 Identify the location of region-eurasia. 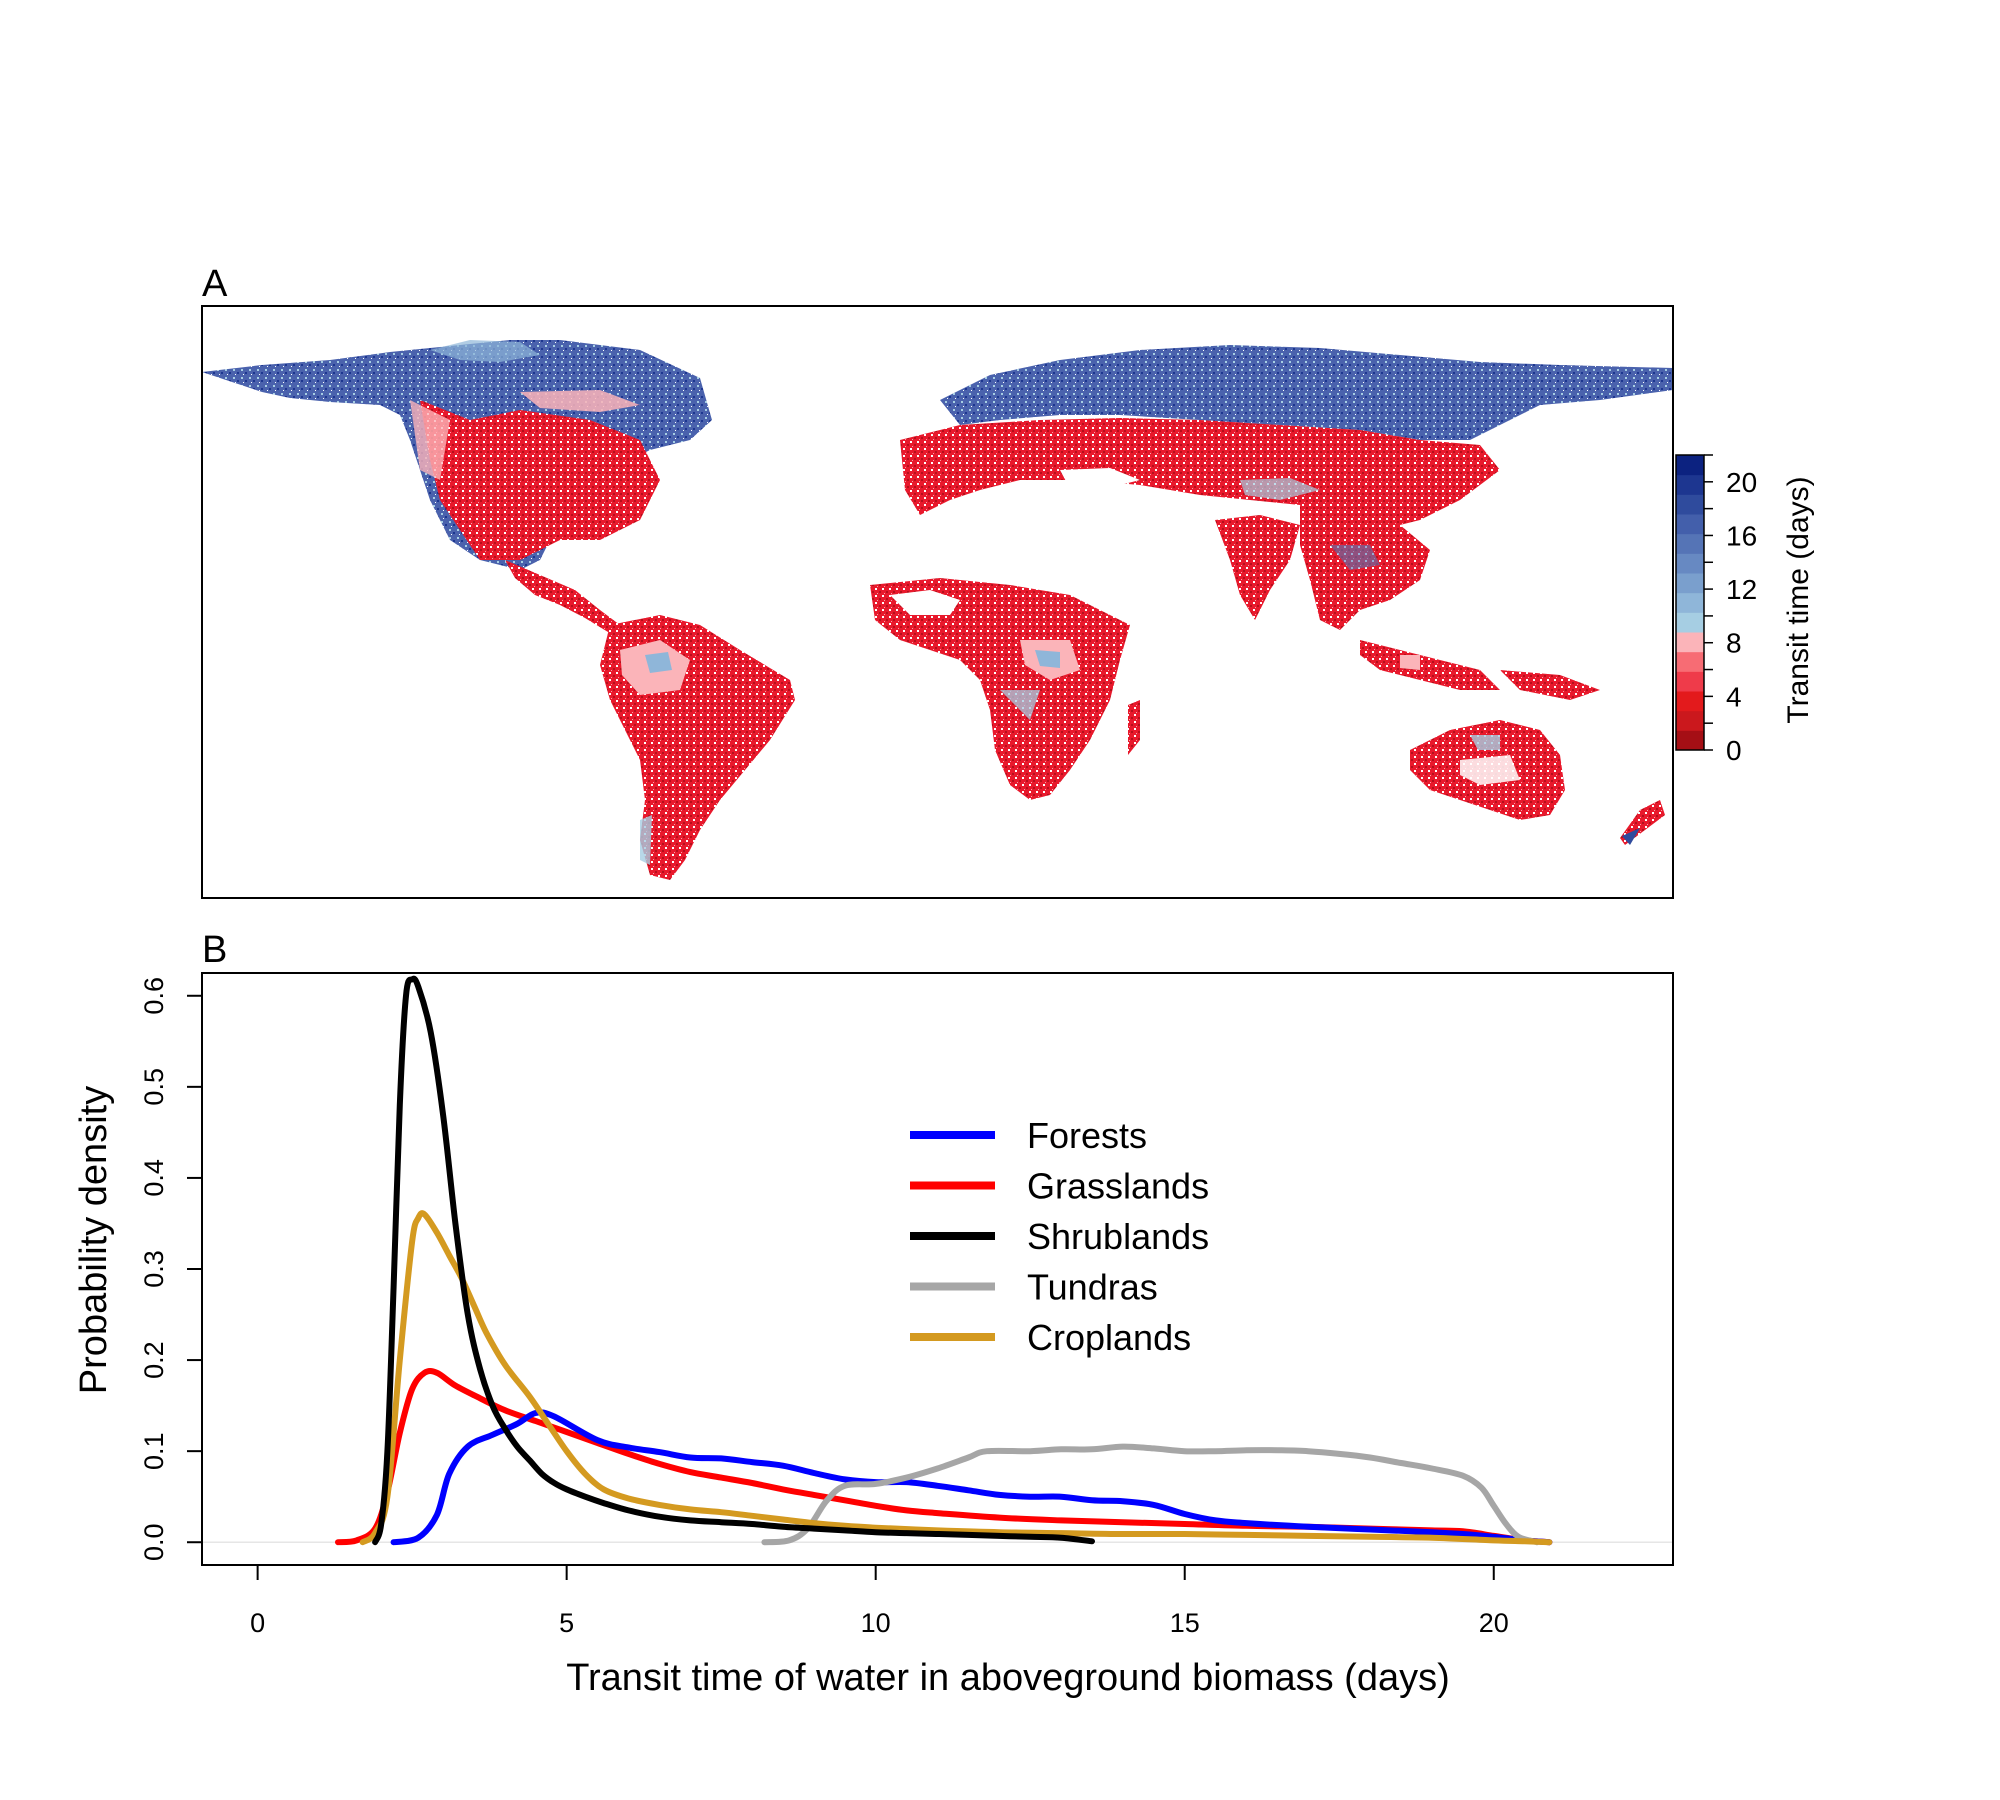
(1286, 522).